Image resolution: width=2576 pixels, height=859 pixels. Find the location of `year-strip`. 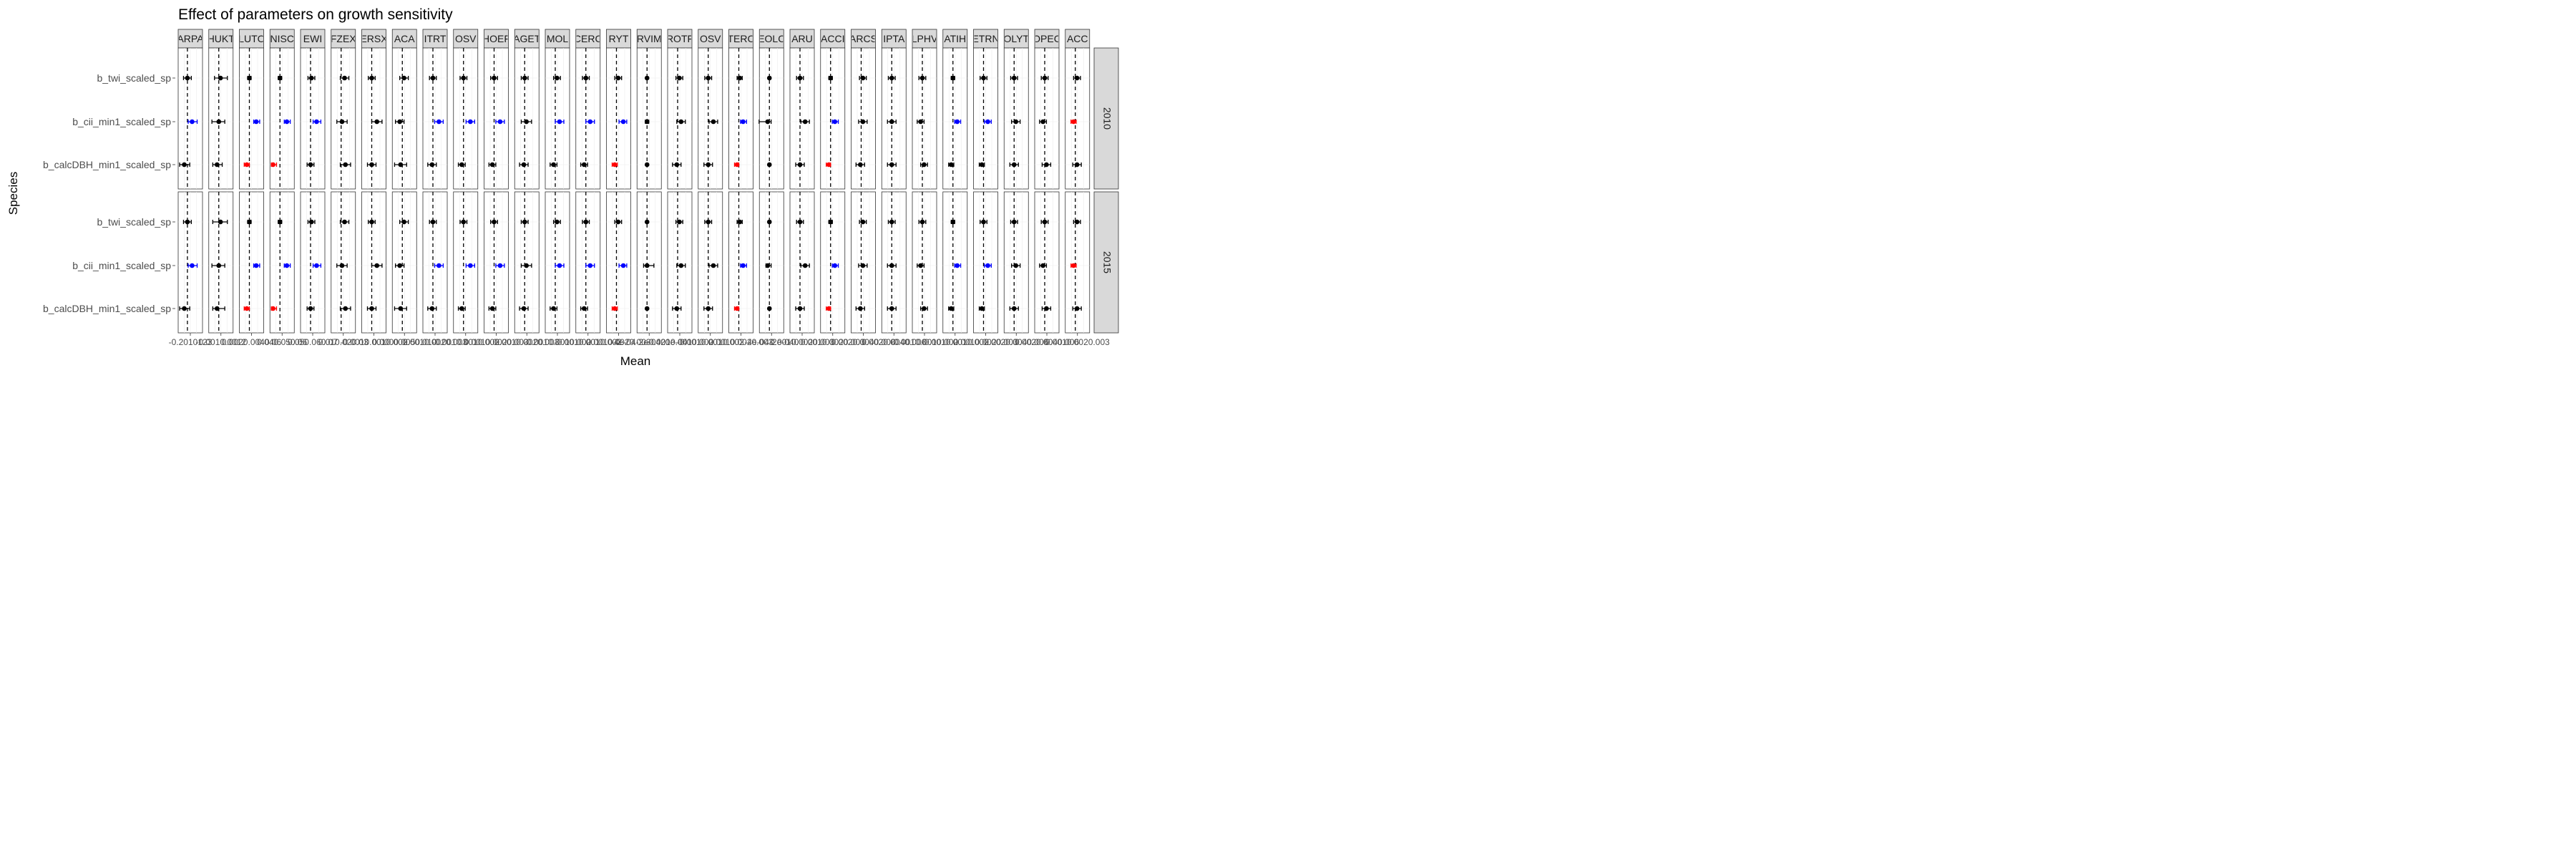

year-strip is located at coordinates (1106, 262).